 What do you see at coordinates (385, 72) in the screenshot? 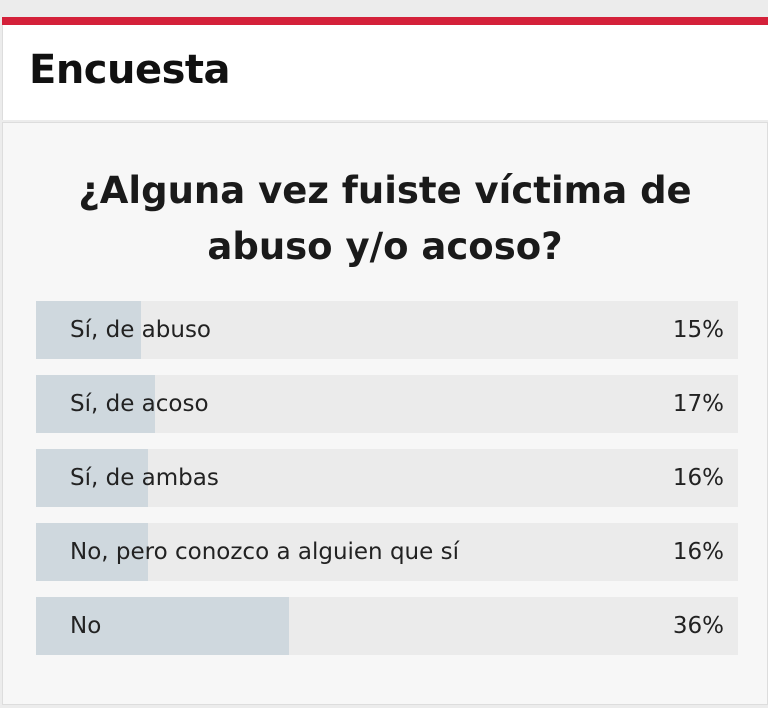
I see `widget-header: Encuesta` at bounding box center [385, 72].